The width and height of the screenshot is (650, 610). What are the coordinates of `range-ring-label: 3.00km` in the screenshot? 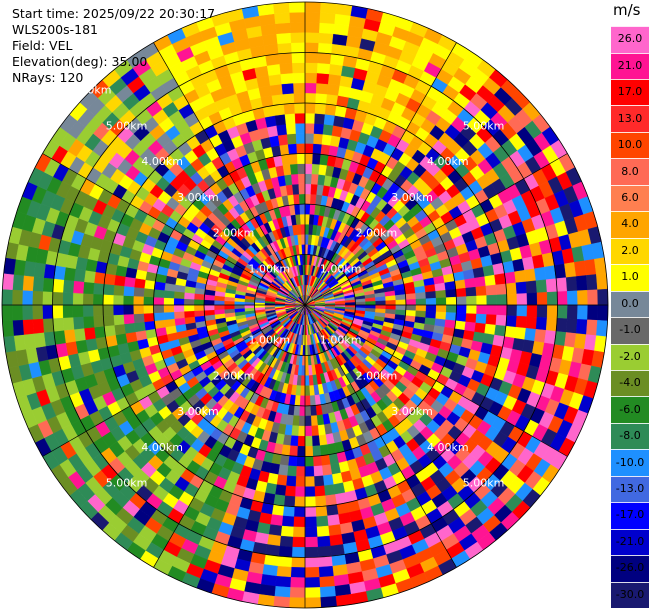 It's located at (412, 197).